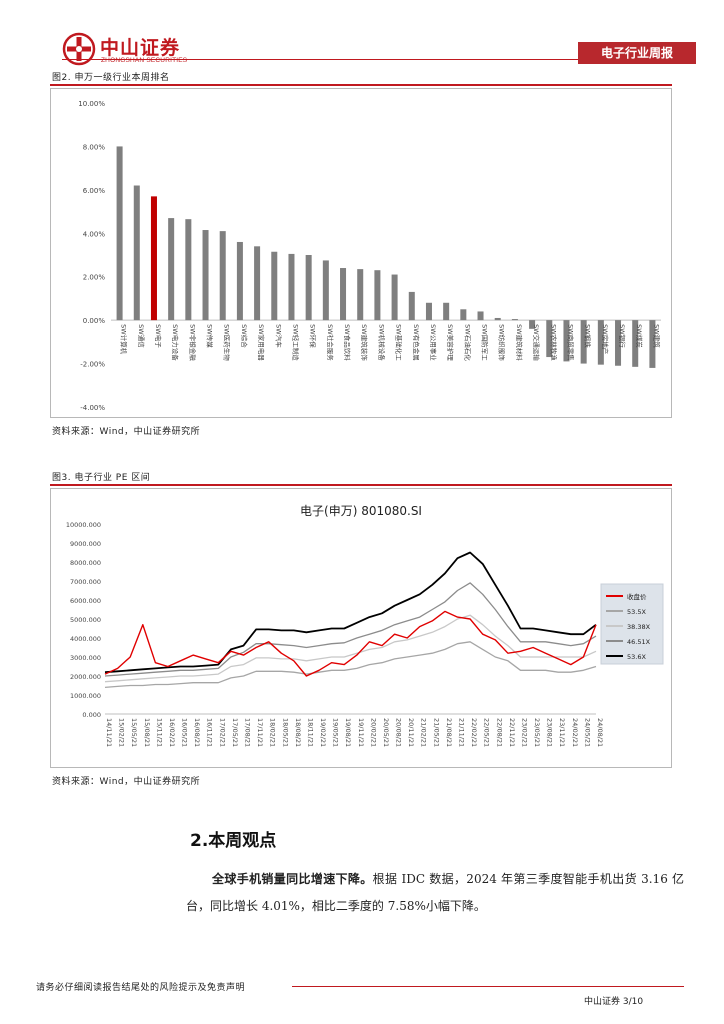 This screenshot has height=1024, width=724. What do you see at coordinates (537, 732) in the screenshot?
I see `x-tick-label: 23/05/21` at bounding box center [537, 732].